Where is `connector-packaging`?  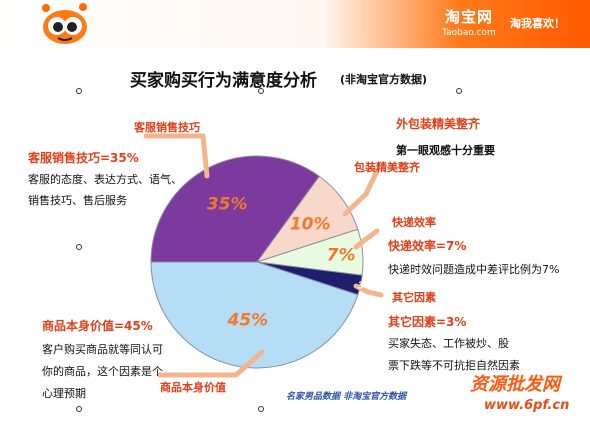 connector-packaging is located at coordinates (361, 192).